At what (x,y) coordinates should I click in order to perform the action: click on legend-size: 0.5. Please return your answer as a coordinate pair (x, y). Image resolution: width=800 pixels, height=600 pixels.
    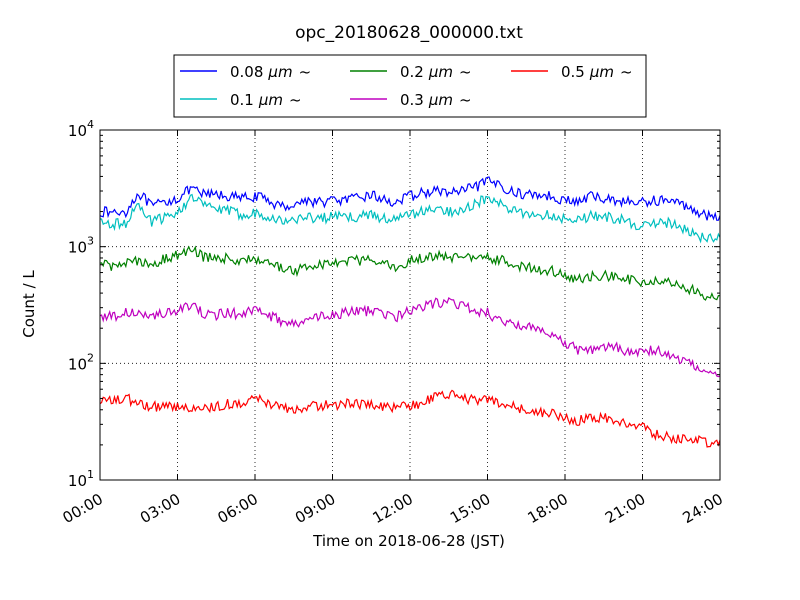
    Looking at the image, I should click on (573, 72).